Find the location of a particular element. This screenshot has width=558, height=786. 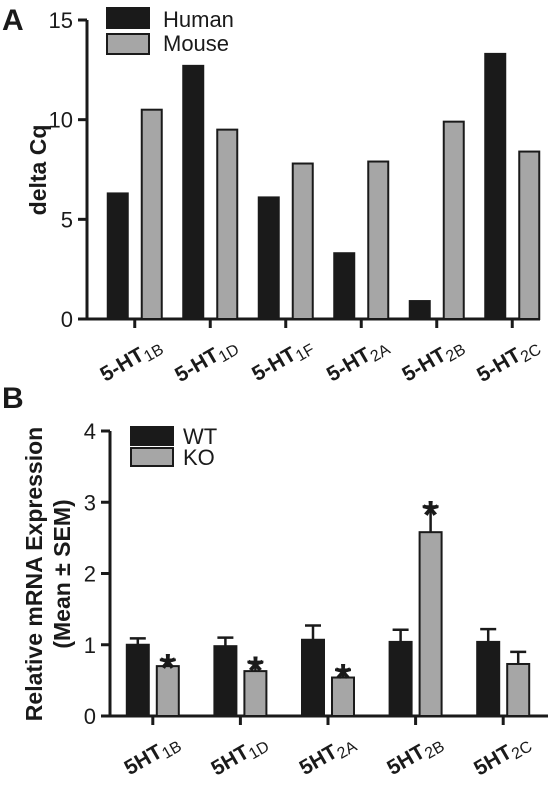

bar-mouse-2c is located at coordinates (529, 235).